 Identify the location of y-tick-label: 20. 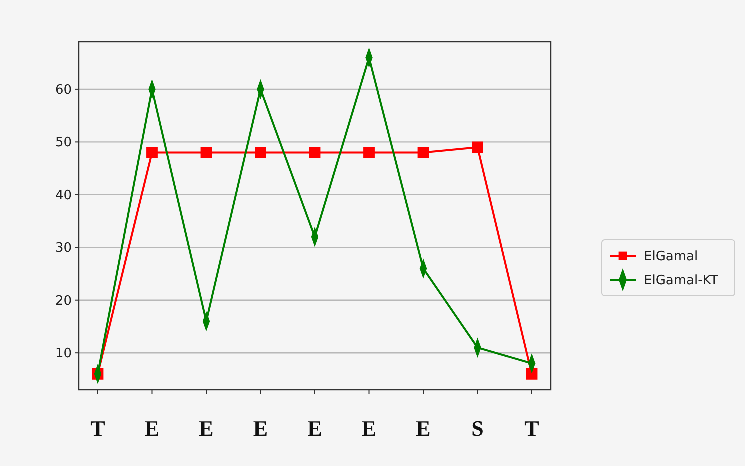
(63, 301).